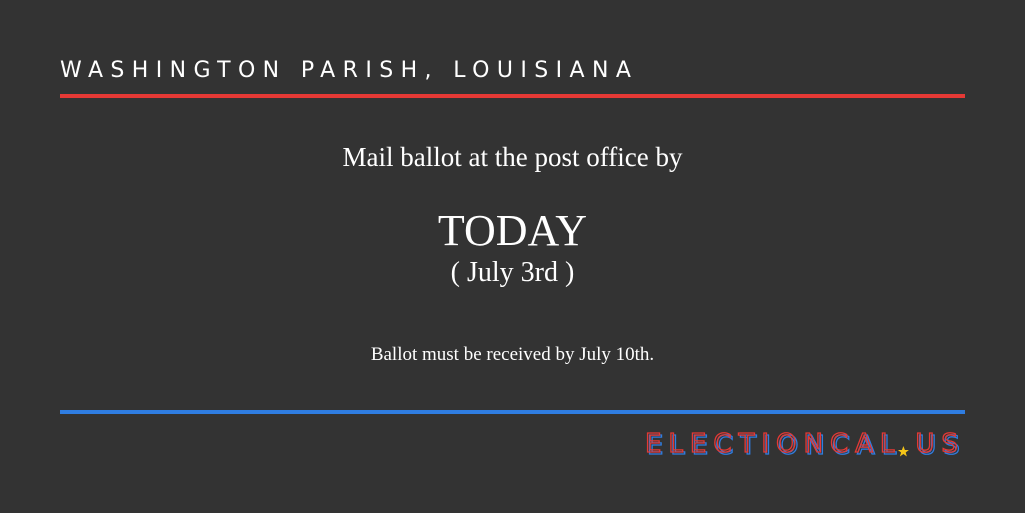  Describe the element at coordinates (903, 451) in the screenshot. I see `logo-star` at that location.